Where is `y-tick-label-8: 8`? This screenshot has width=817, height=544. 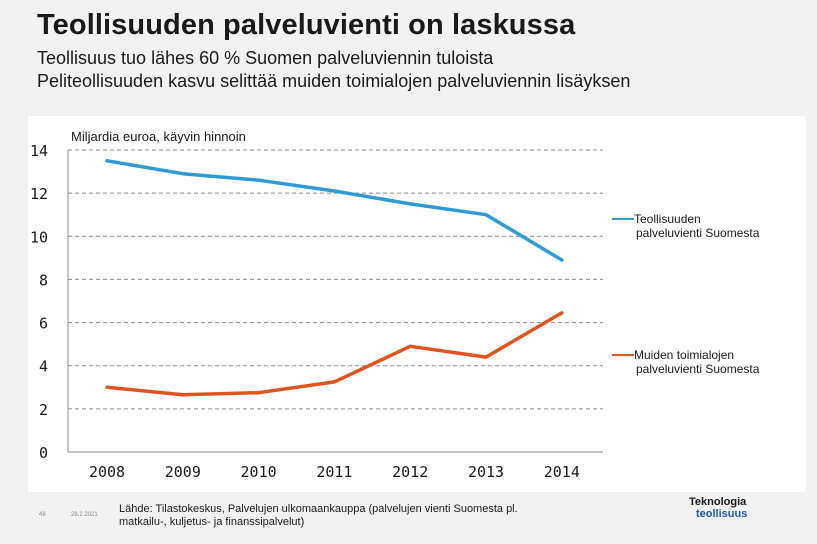
y-tick-label-8: 8 is located at coordinates (43, 280).